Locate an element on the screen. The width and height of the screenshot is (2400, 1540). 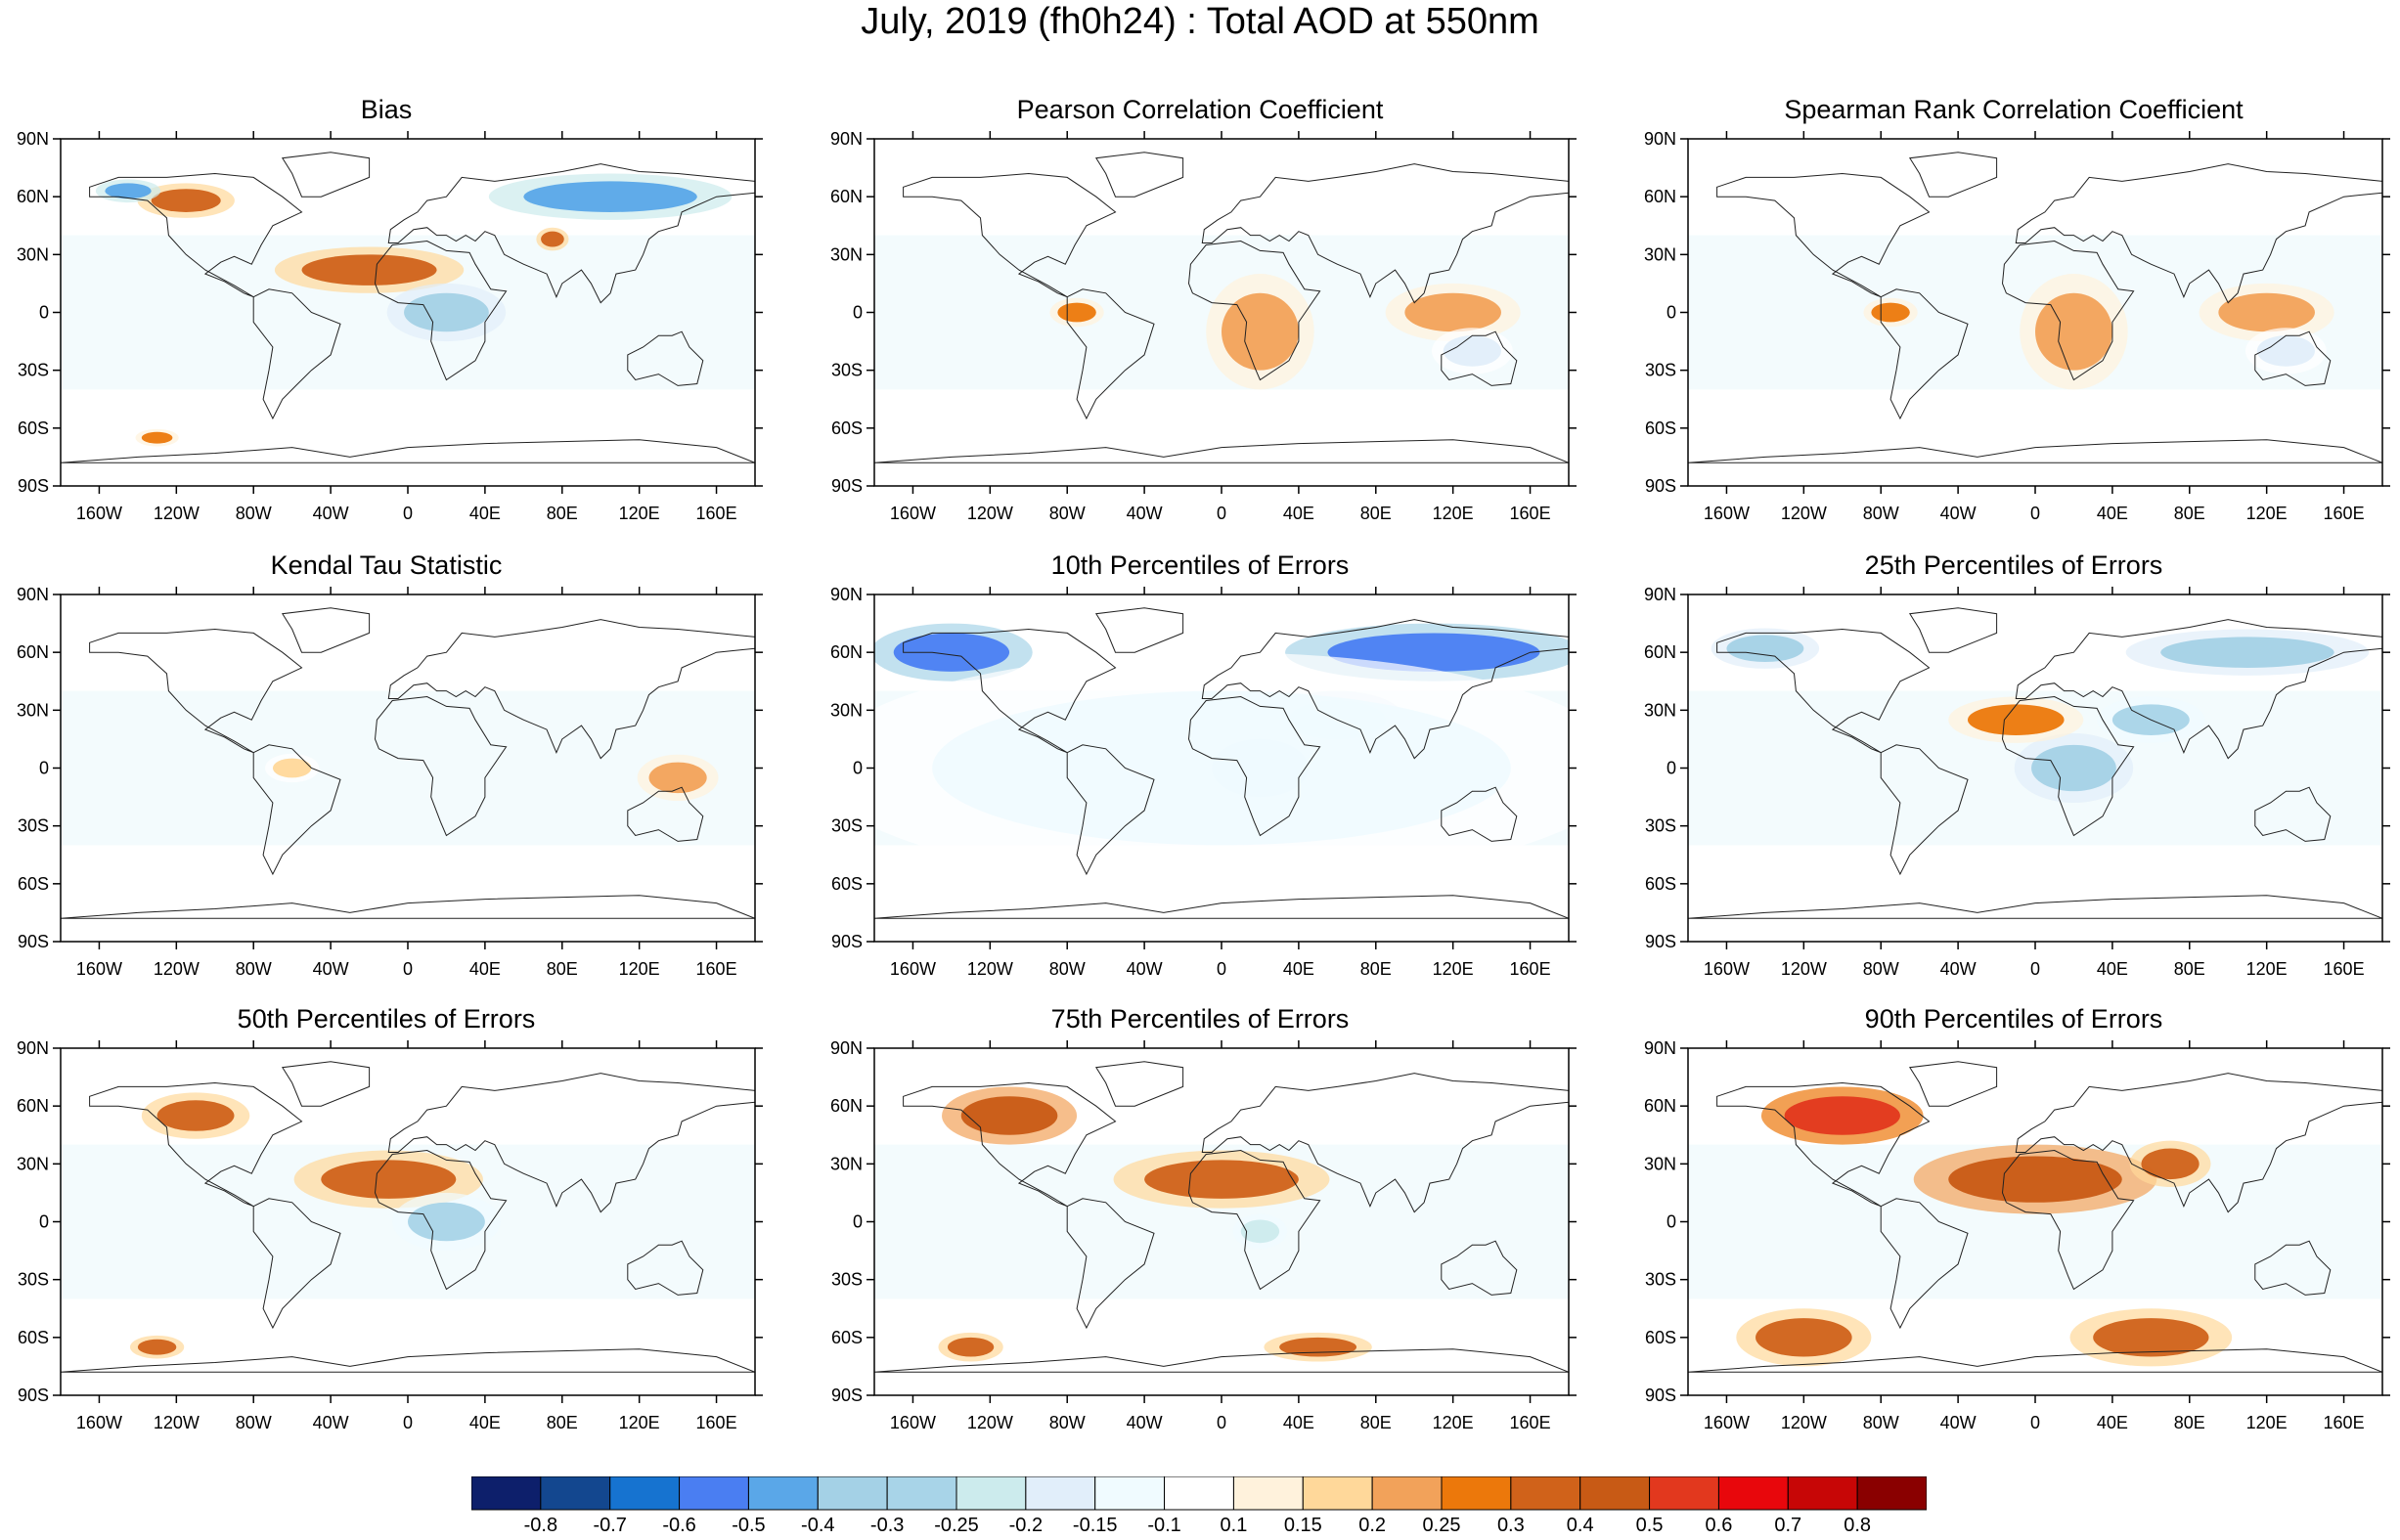
colorbar-label: -0.3 is located at coordinates (887, 1525).